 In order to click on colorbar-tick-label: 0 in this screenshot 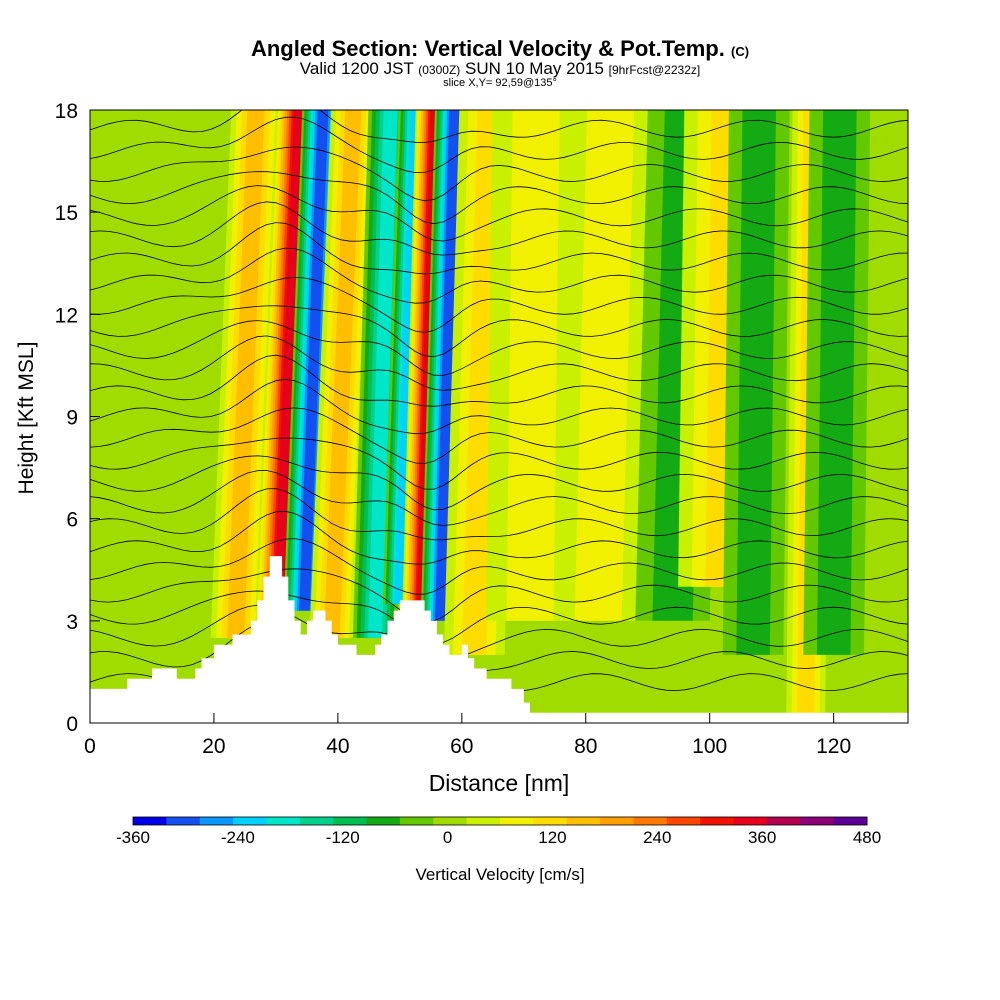, I will do `click(447, 837)`.